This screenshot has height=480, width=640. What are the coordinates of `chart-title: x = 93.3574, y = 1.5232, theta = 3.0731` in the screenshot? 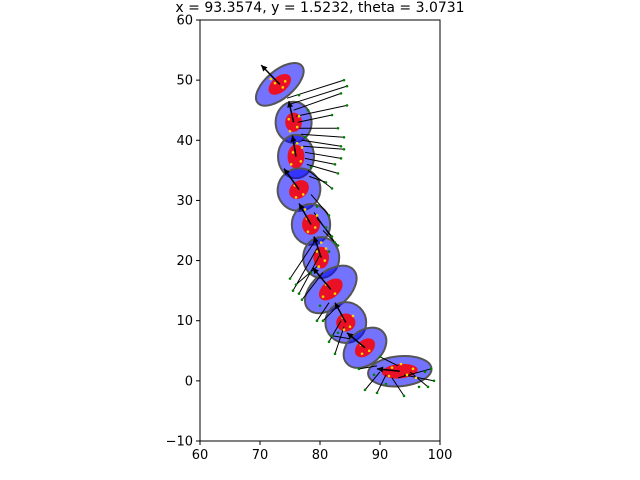 It's located at (319, 8).